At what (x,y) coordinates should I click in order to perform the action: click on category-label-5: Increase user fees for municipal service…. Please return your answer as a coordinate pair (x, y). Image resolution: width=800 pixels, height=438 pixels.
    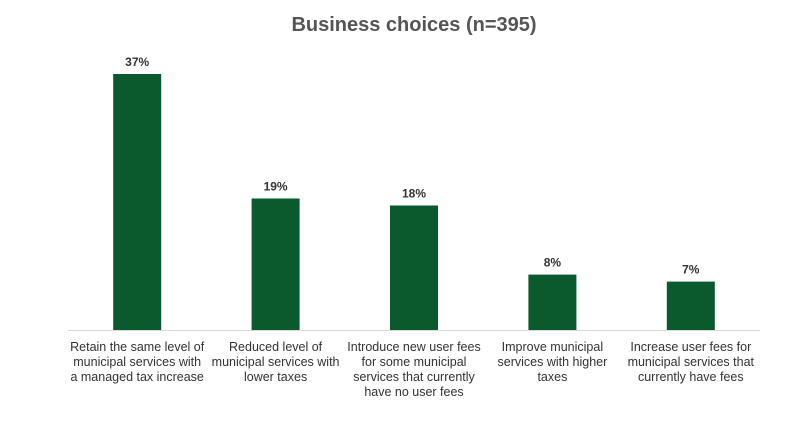
    Looking at the image, I should click on (691, 362).